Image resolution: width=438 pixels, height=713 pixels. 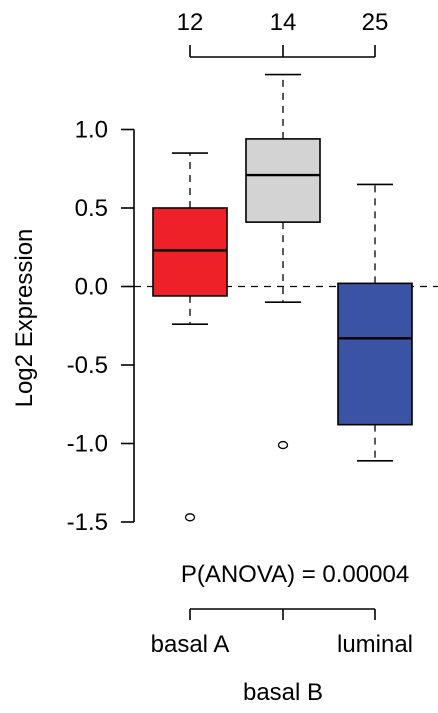 I want to click on y-tick-label: 0.0, so click(x=91, y=287).